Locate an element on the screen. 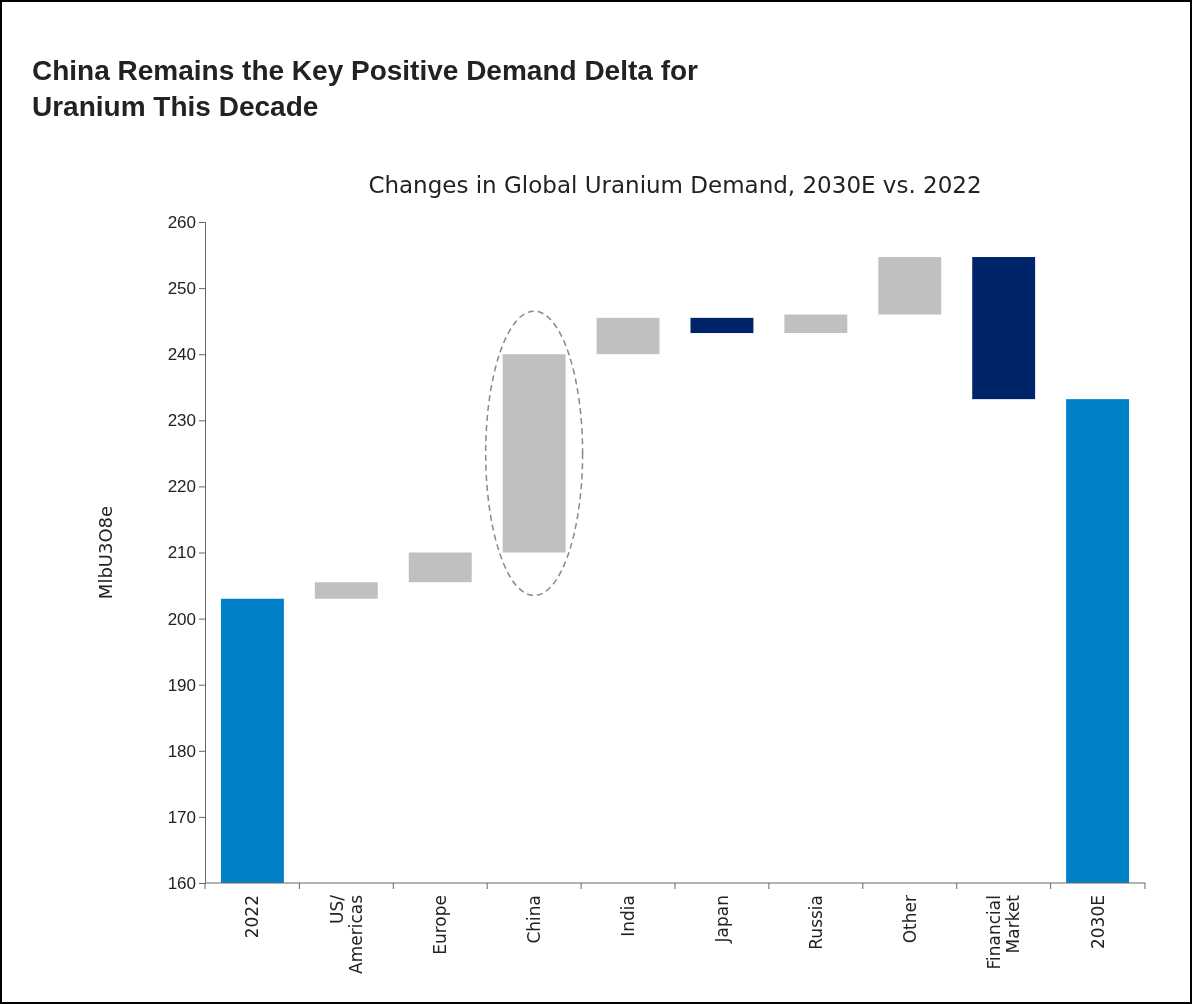  x-tick-label: 2030E is located at coordinates (1097, 922).